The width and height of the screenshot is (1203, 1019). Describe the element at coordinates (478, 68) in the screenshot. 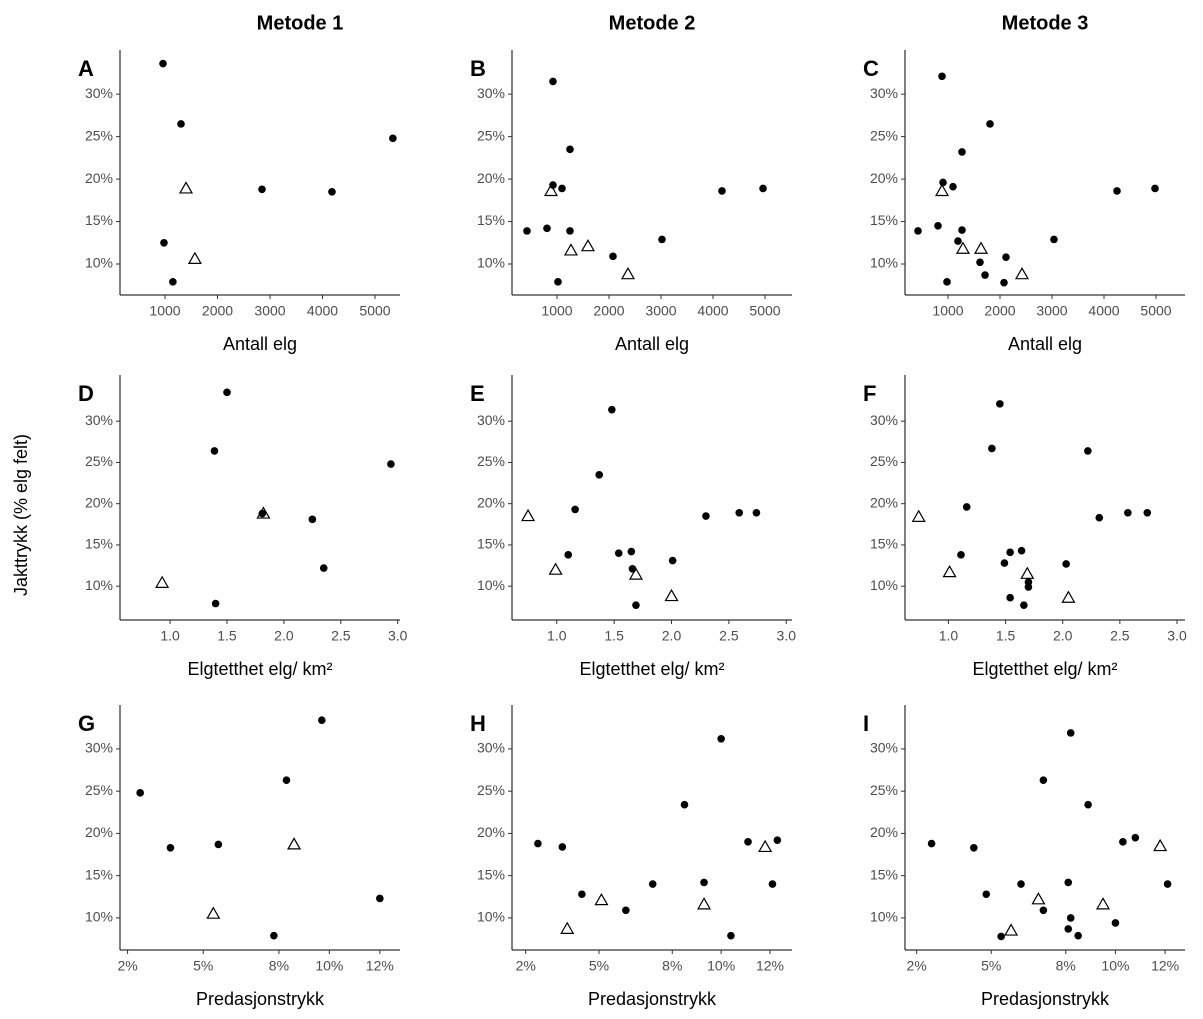

I see `panel-label: B` at that location.